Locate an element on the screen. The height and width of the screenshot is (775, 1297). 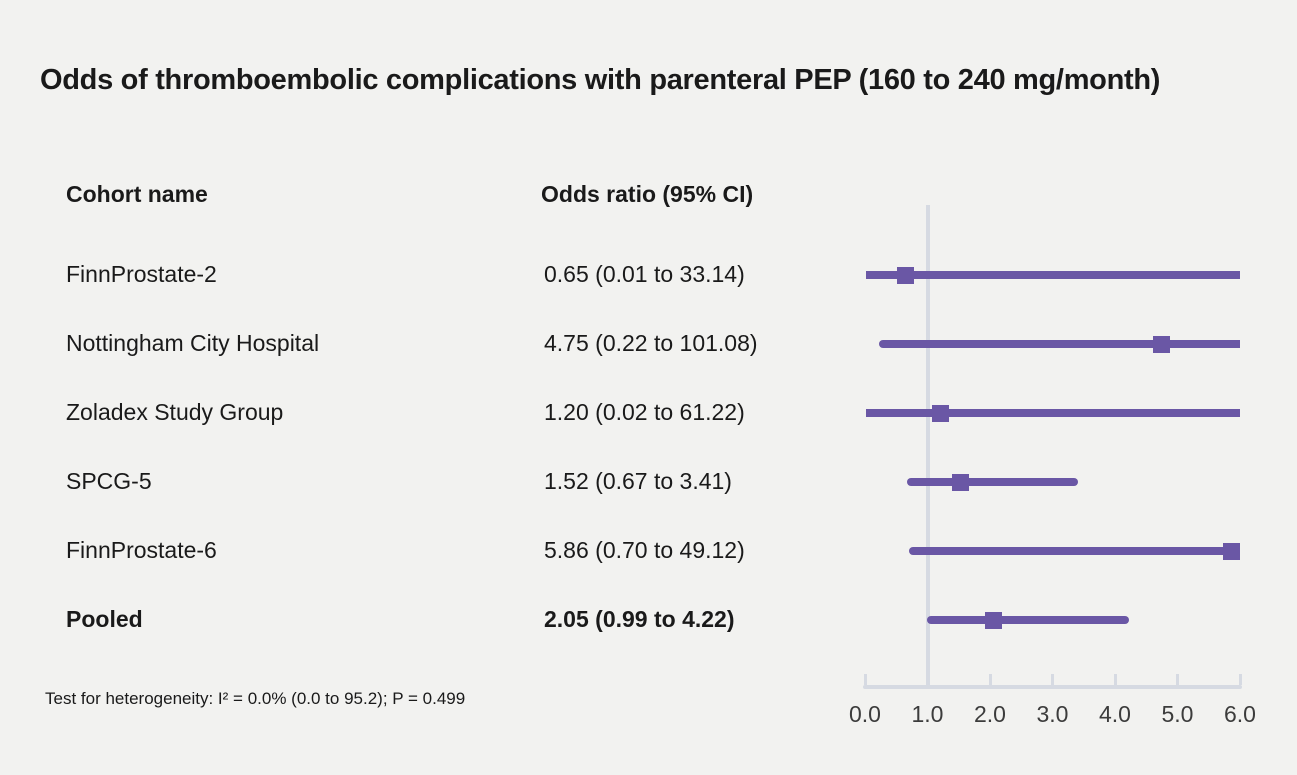
x-axis-tick-label: 4.0 is located at coordinates (1115, 714).